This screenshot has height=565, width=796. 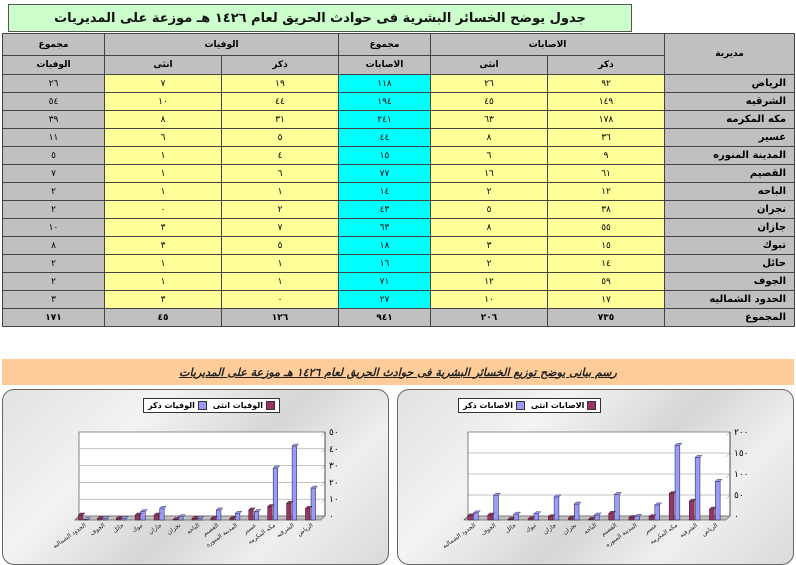 What do you see at coordinates (280, 173) in the screenshot?
I see `deaths-male-cell: ٦` at bounding box center [280, 173].